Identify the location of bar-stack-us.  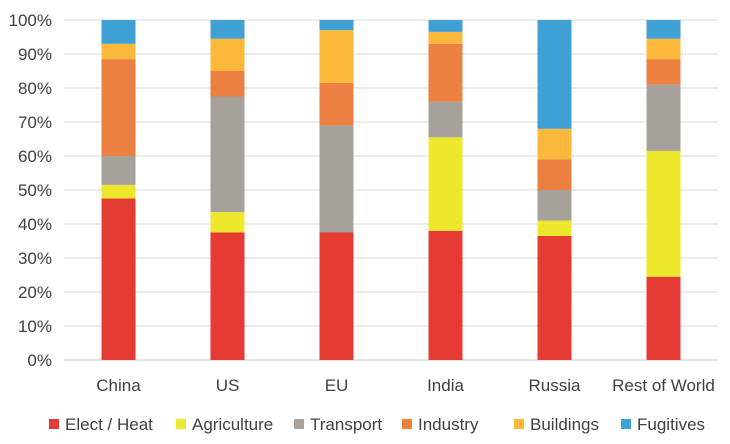
(227, 190).